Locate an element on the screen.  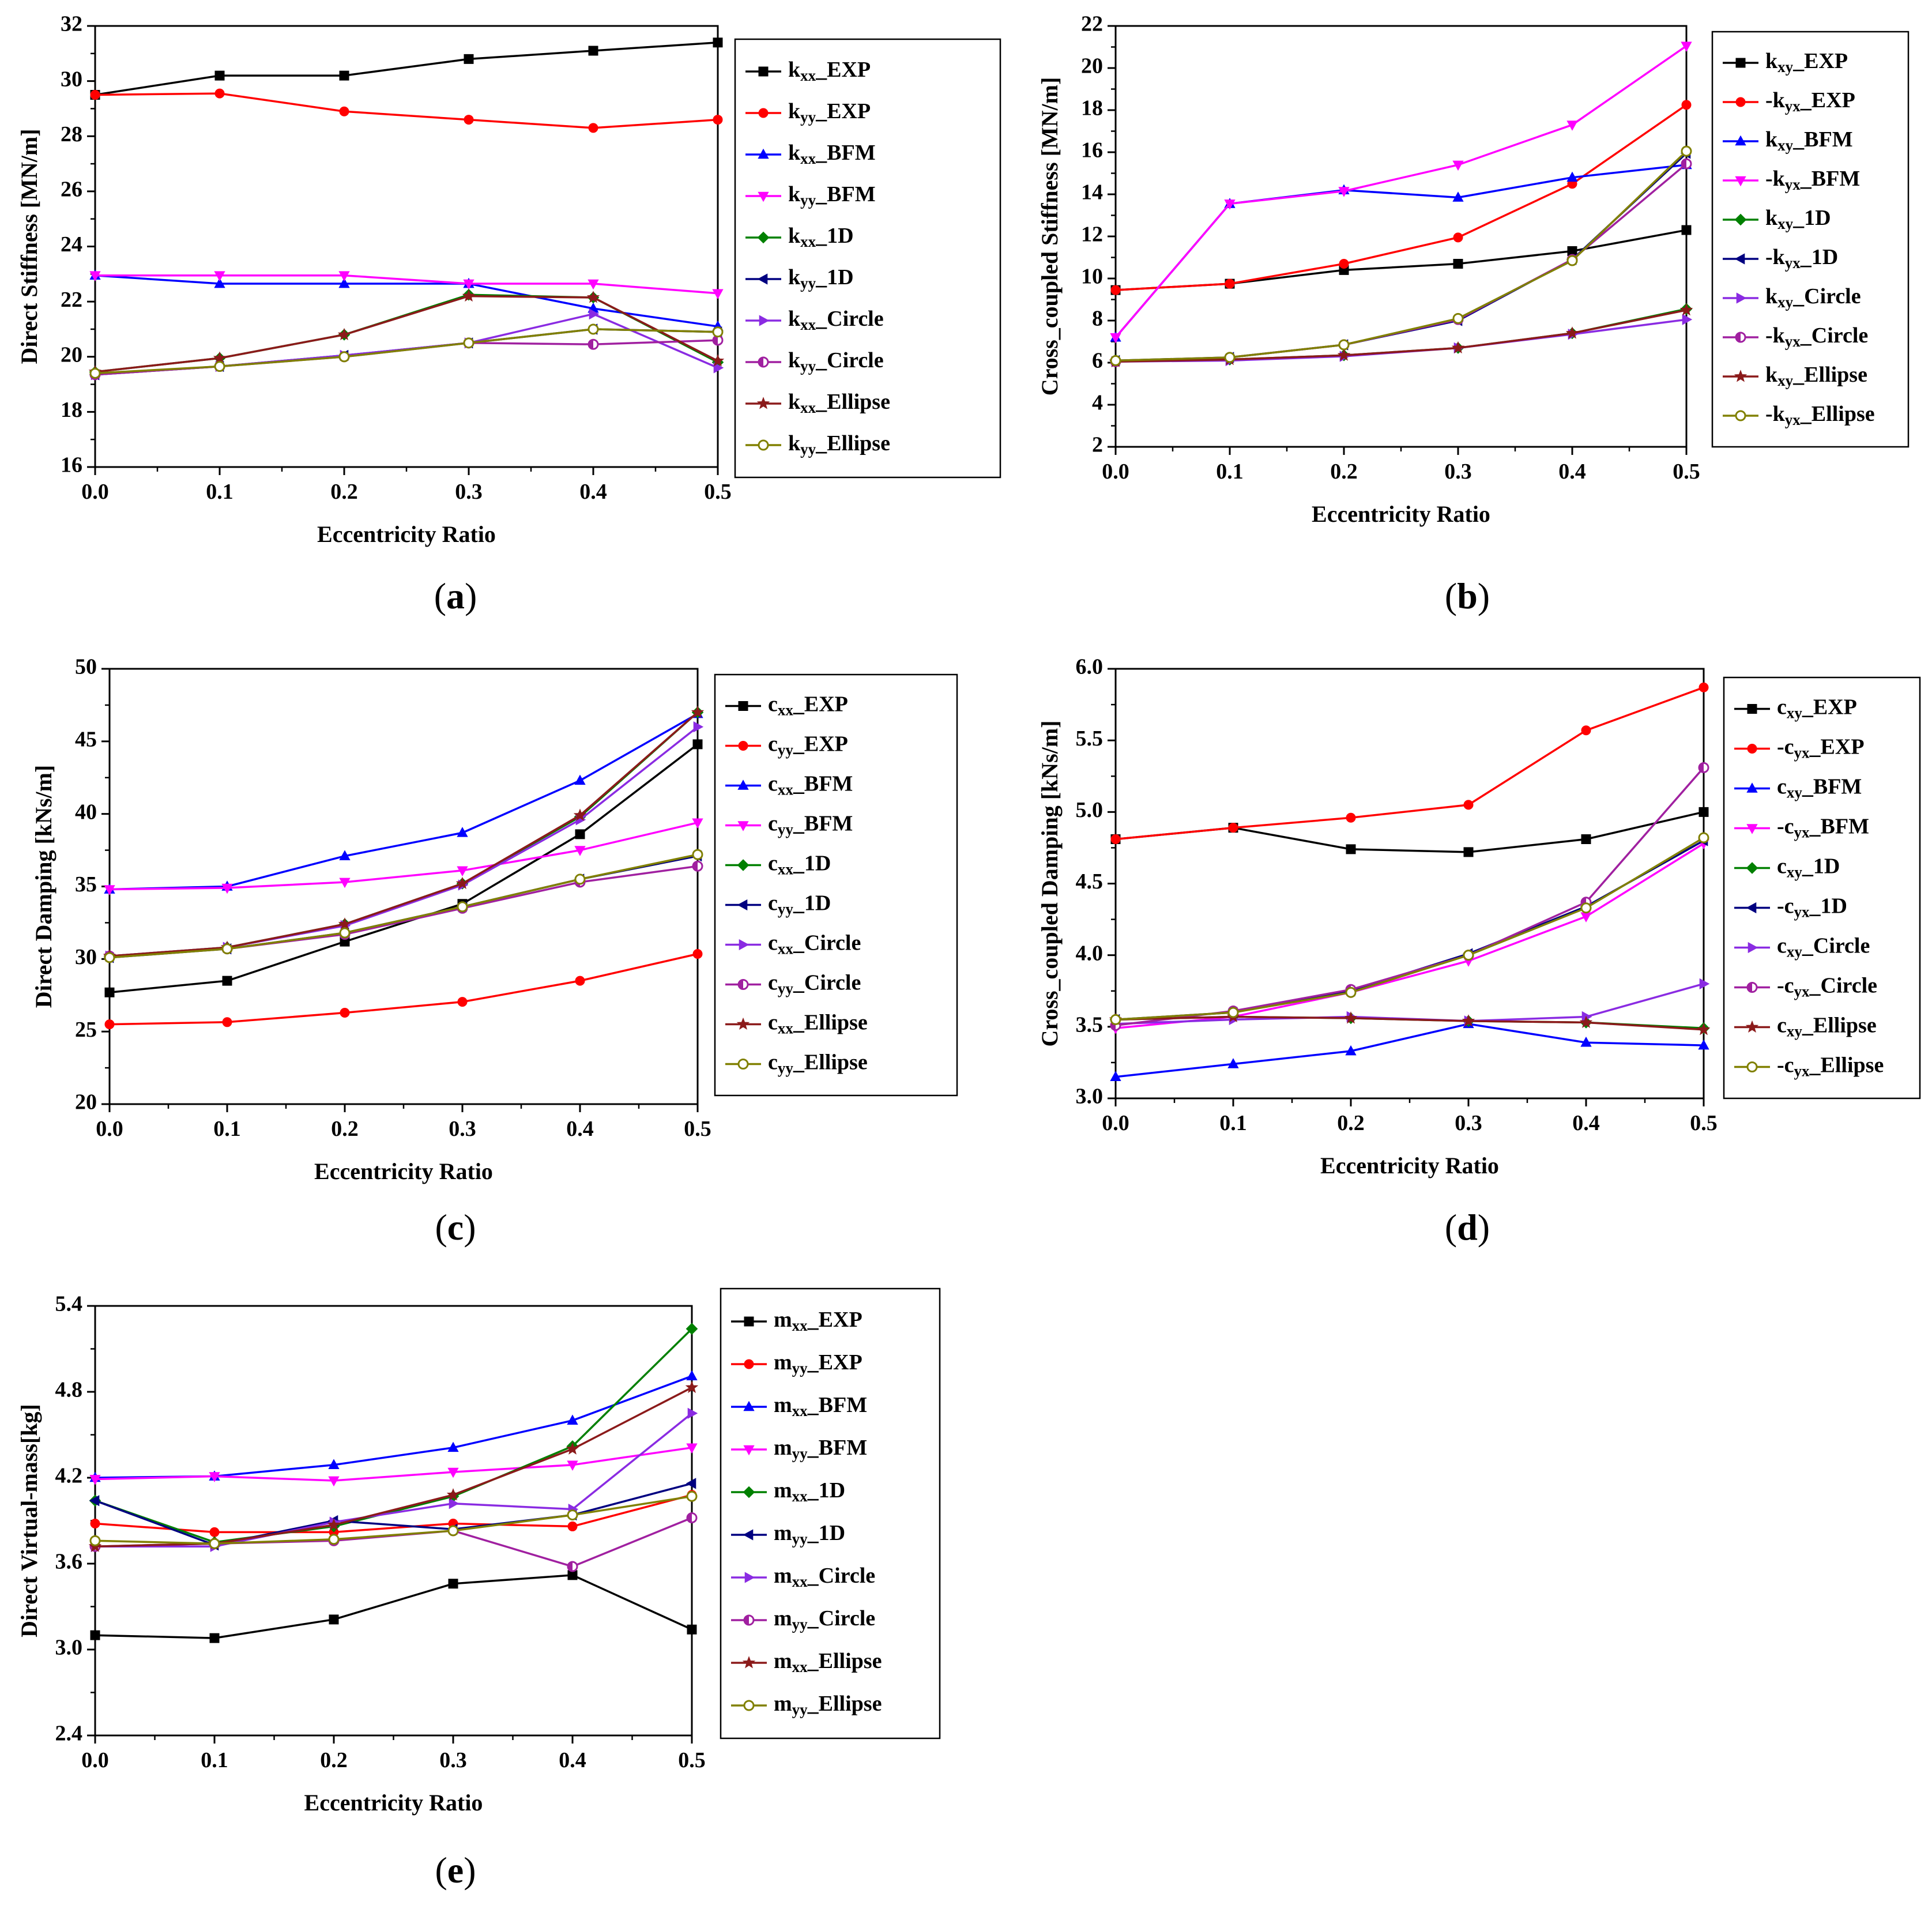
panel-label-open: ( is located at coordinates (1451, 1227).